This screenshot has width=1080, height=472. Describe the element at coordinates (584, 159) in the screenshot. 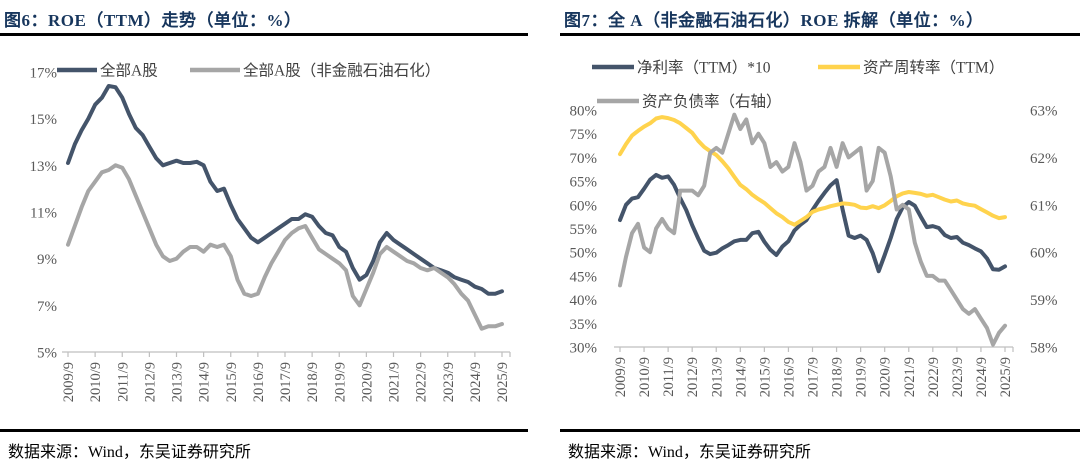

I see `y-tick-label: 70%` at that location.